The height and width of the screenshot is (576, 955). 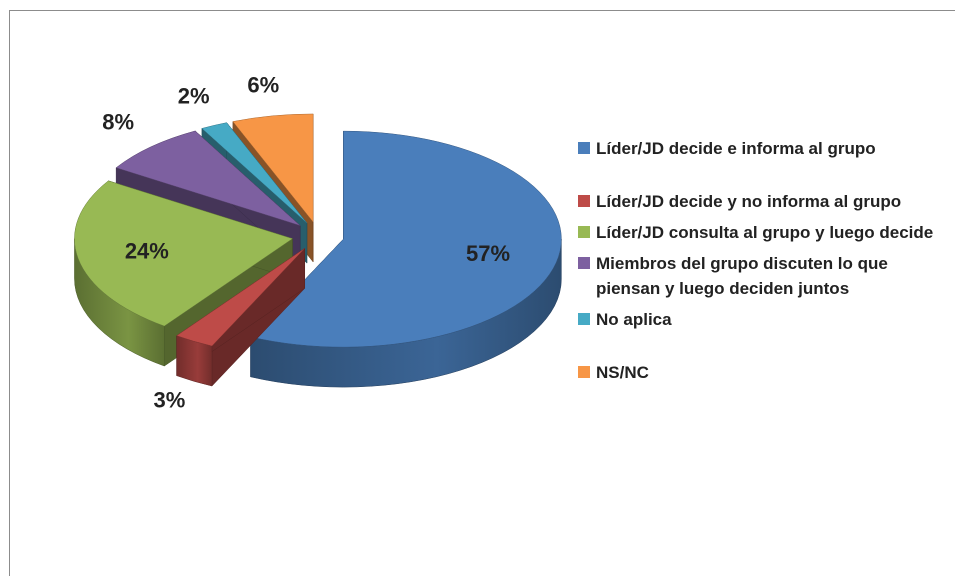 What do you see at coordinates (764, 319) in the screenshot?
I see `legend-item: No aplica` at bounding box center [764, 319].